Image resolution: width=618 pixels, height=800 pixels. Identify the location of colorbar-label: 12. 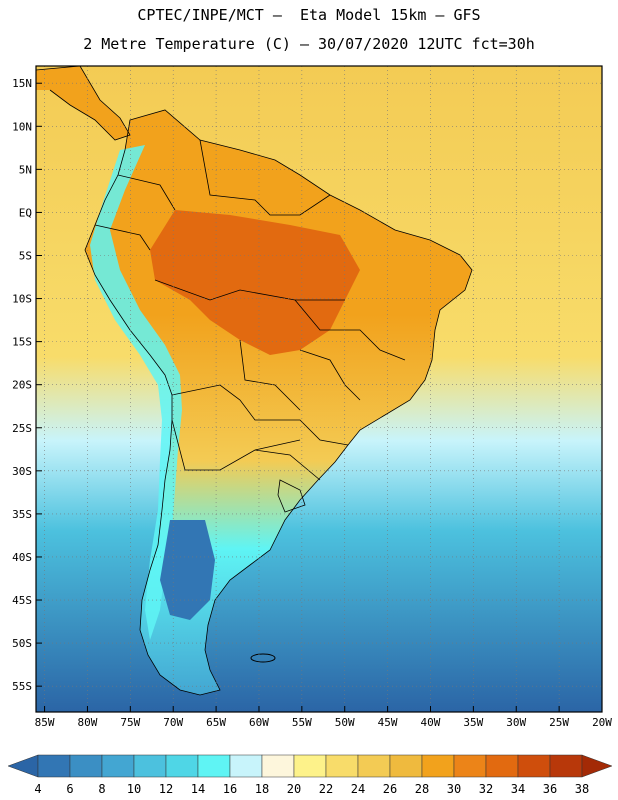
(166, 789).